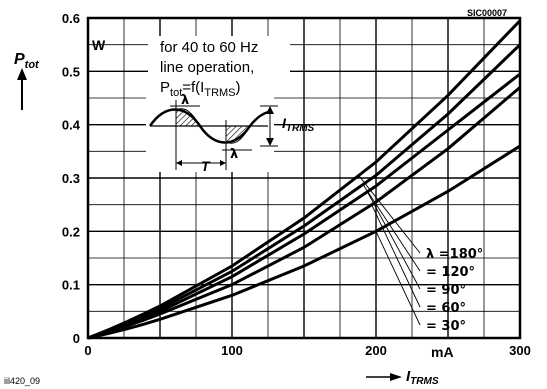 The height and width of the screenshot is (389, 547). Describe the element at coordinates (487, 13) in the screenshot. I see `chart-code: SIC00007` at that location.